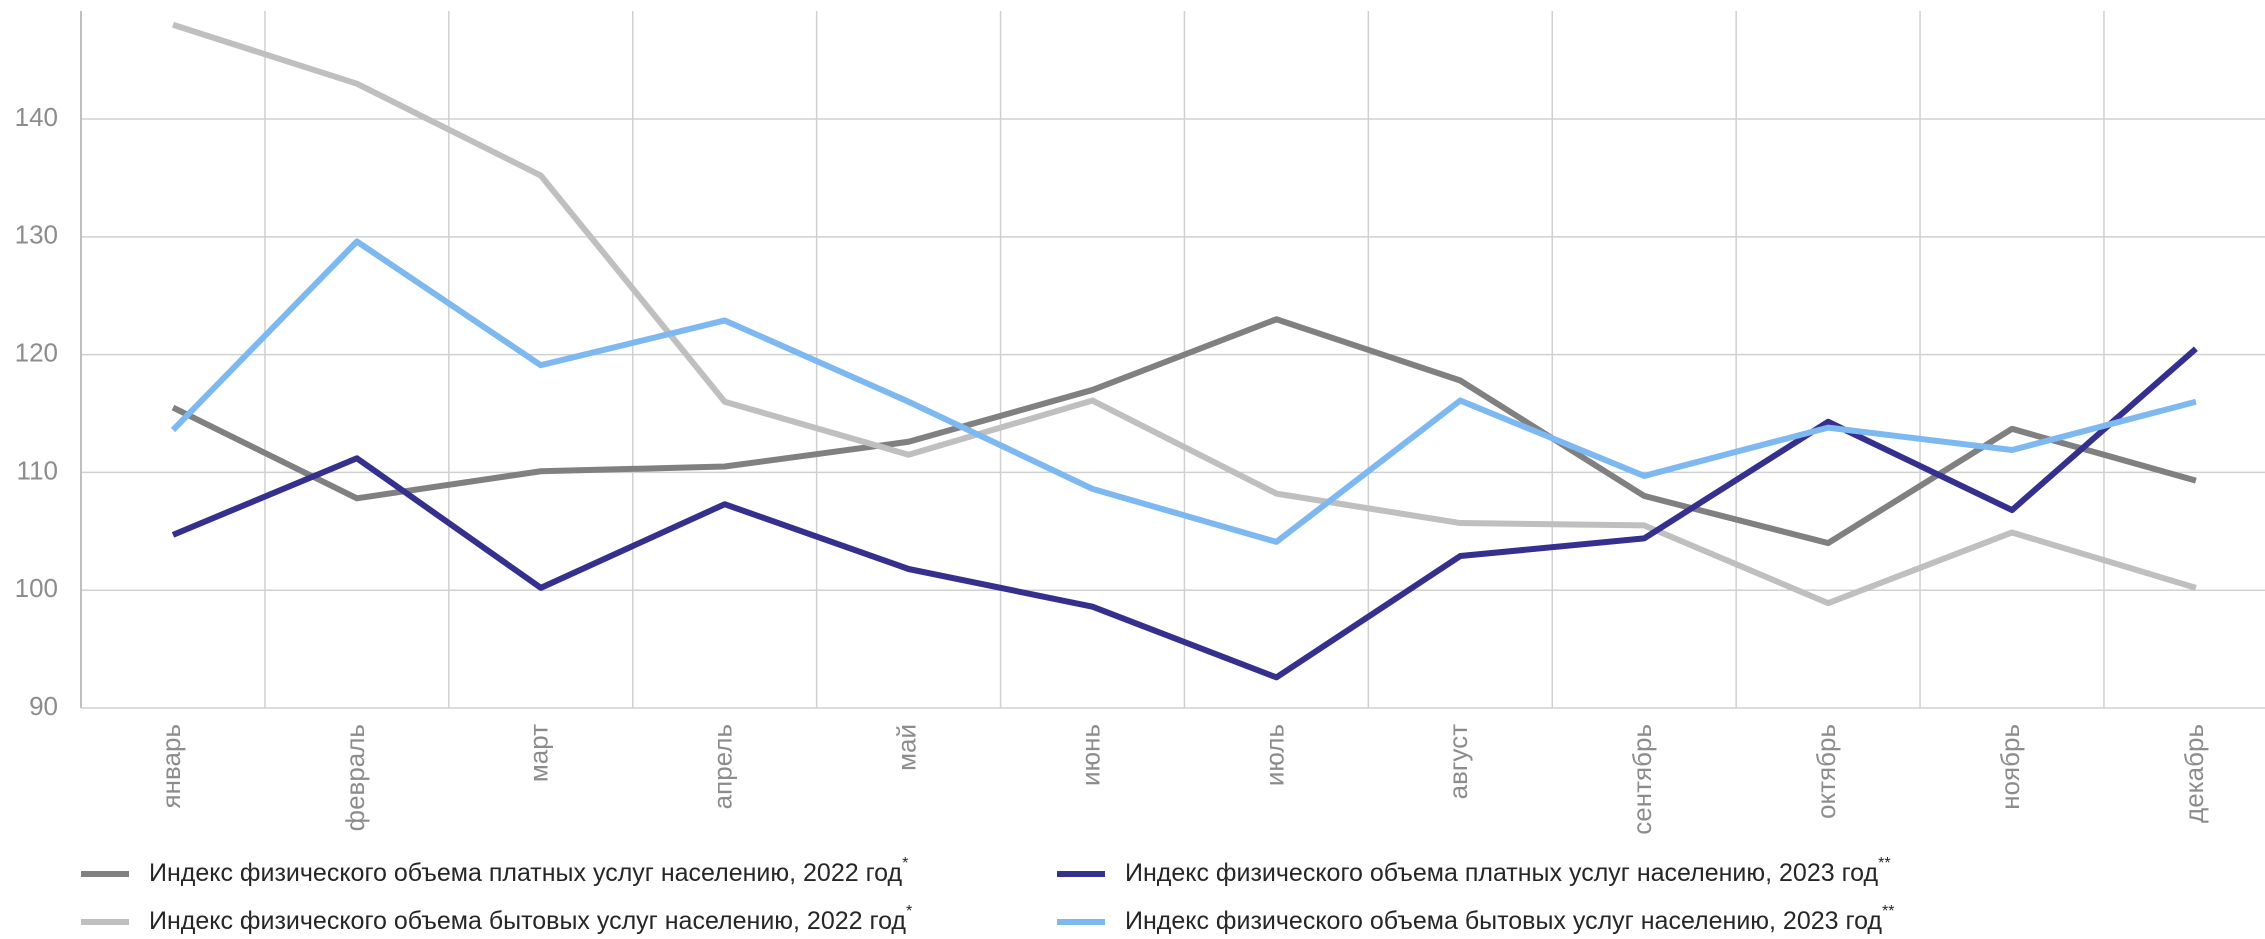  I want to click on x-tick-label: апрель, so click(723, 766).